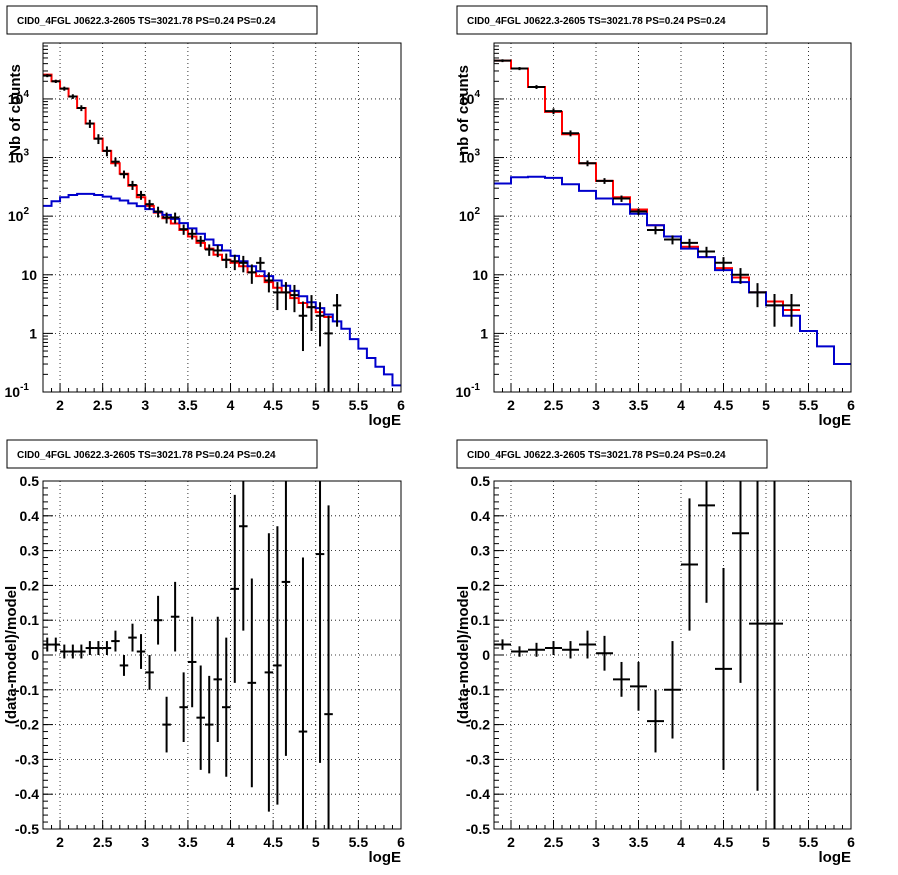 This screenshot has width=898, height=875. What do you see at coordinates (30, 481) in the screenshot?
I see `y-tick-label: 0.5` at bounding box center [30, 481].